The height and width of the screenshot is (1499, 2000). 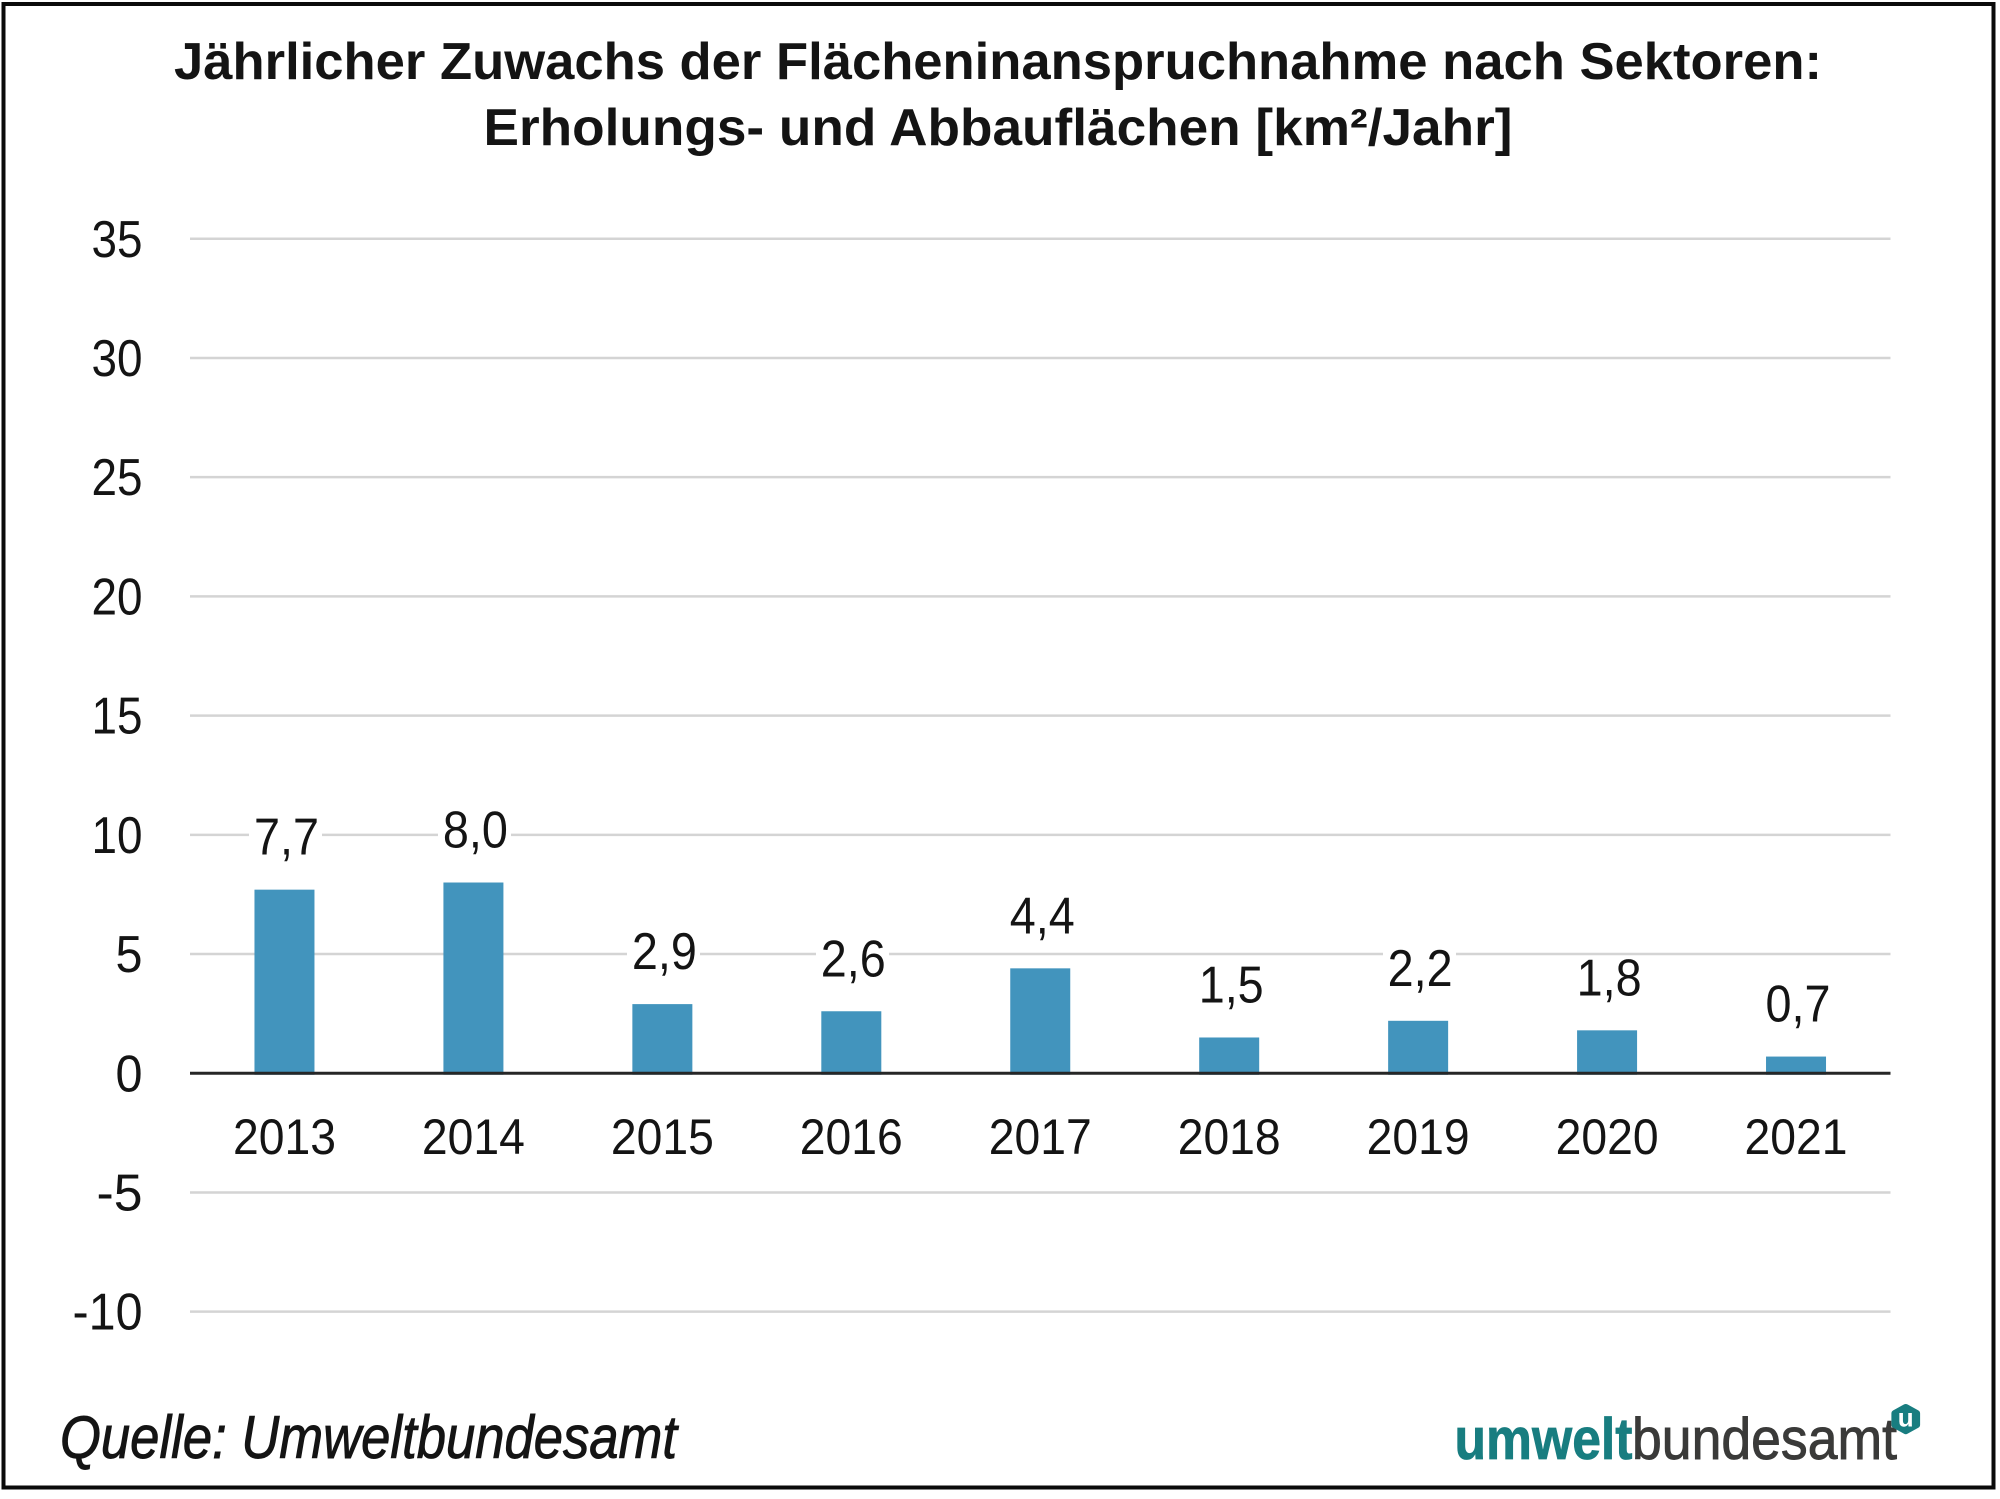 What do you see at coordinates (1764, 1439) in the screenshot?
I see `svg-text: bundesamt` at bounding box center [1764, 1439].